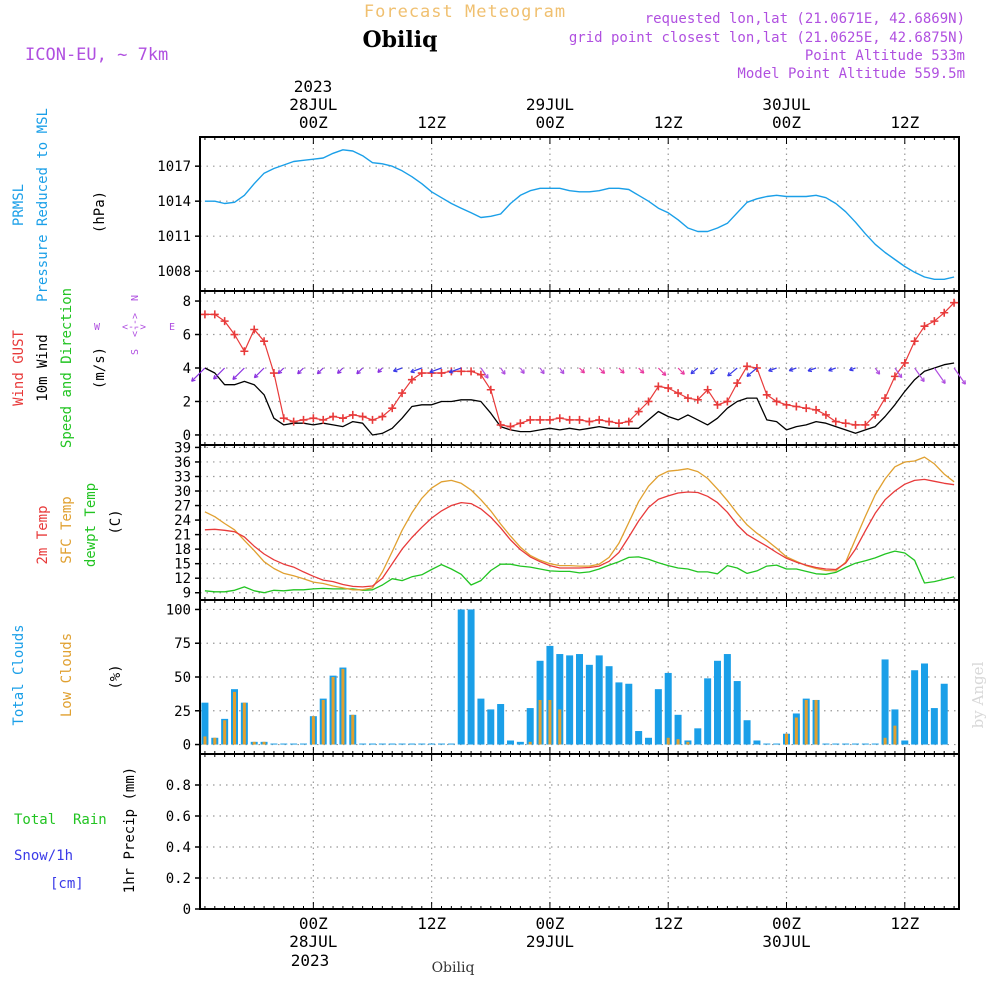  Describe the element at coordinates (43, 367) in the screenshot. I see `wind-label-10m: 10m Wind` at that location.